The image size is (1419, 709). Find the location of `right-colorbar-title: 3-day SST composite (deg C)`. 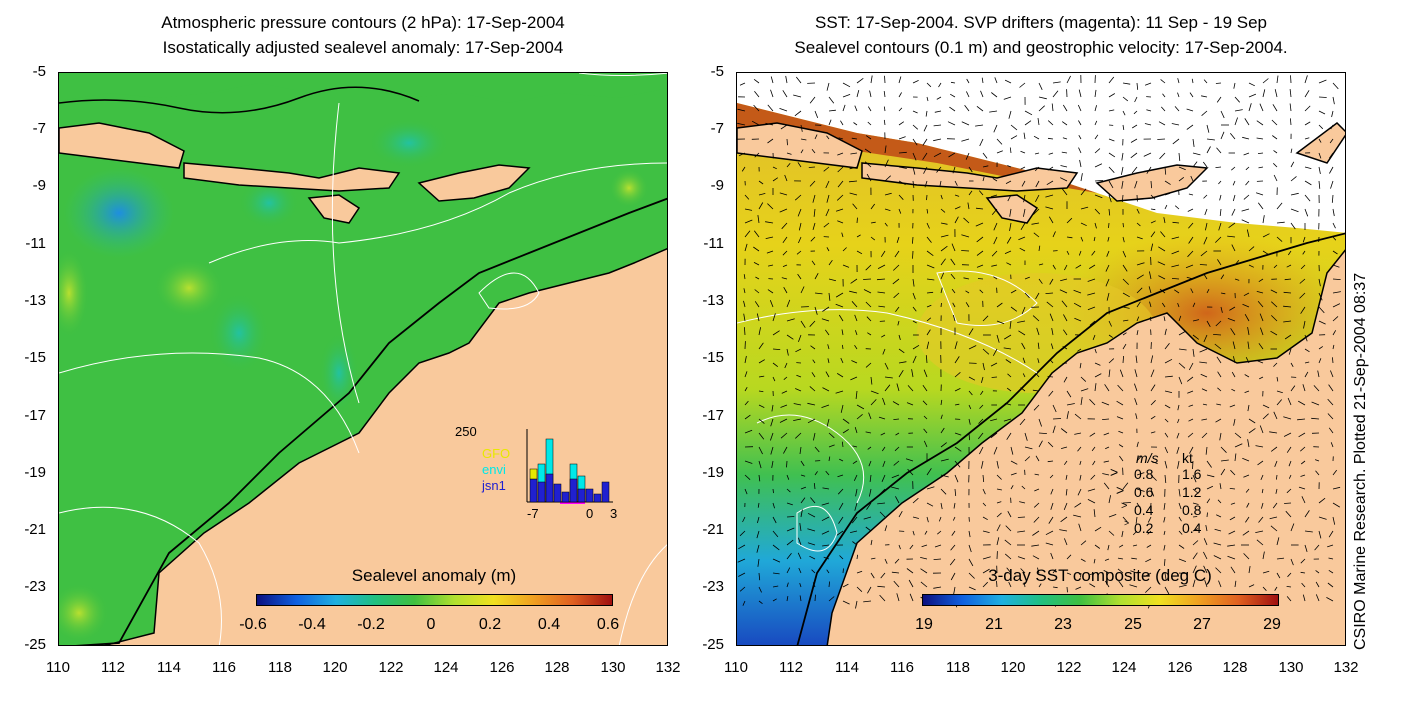

right-colorbar-title: 3-day SST composite (deg C) is located at coordinates (1100, 575).